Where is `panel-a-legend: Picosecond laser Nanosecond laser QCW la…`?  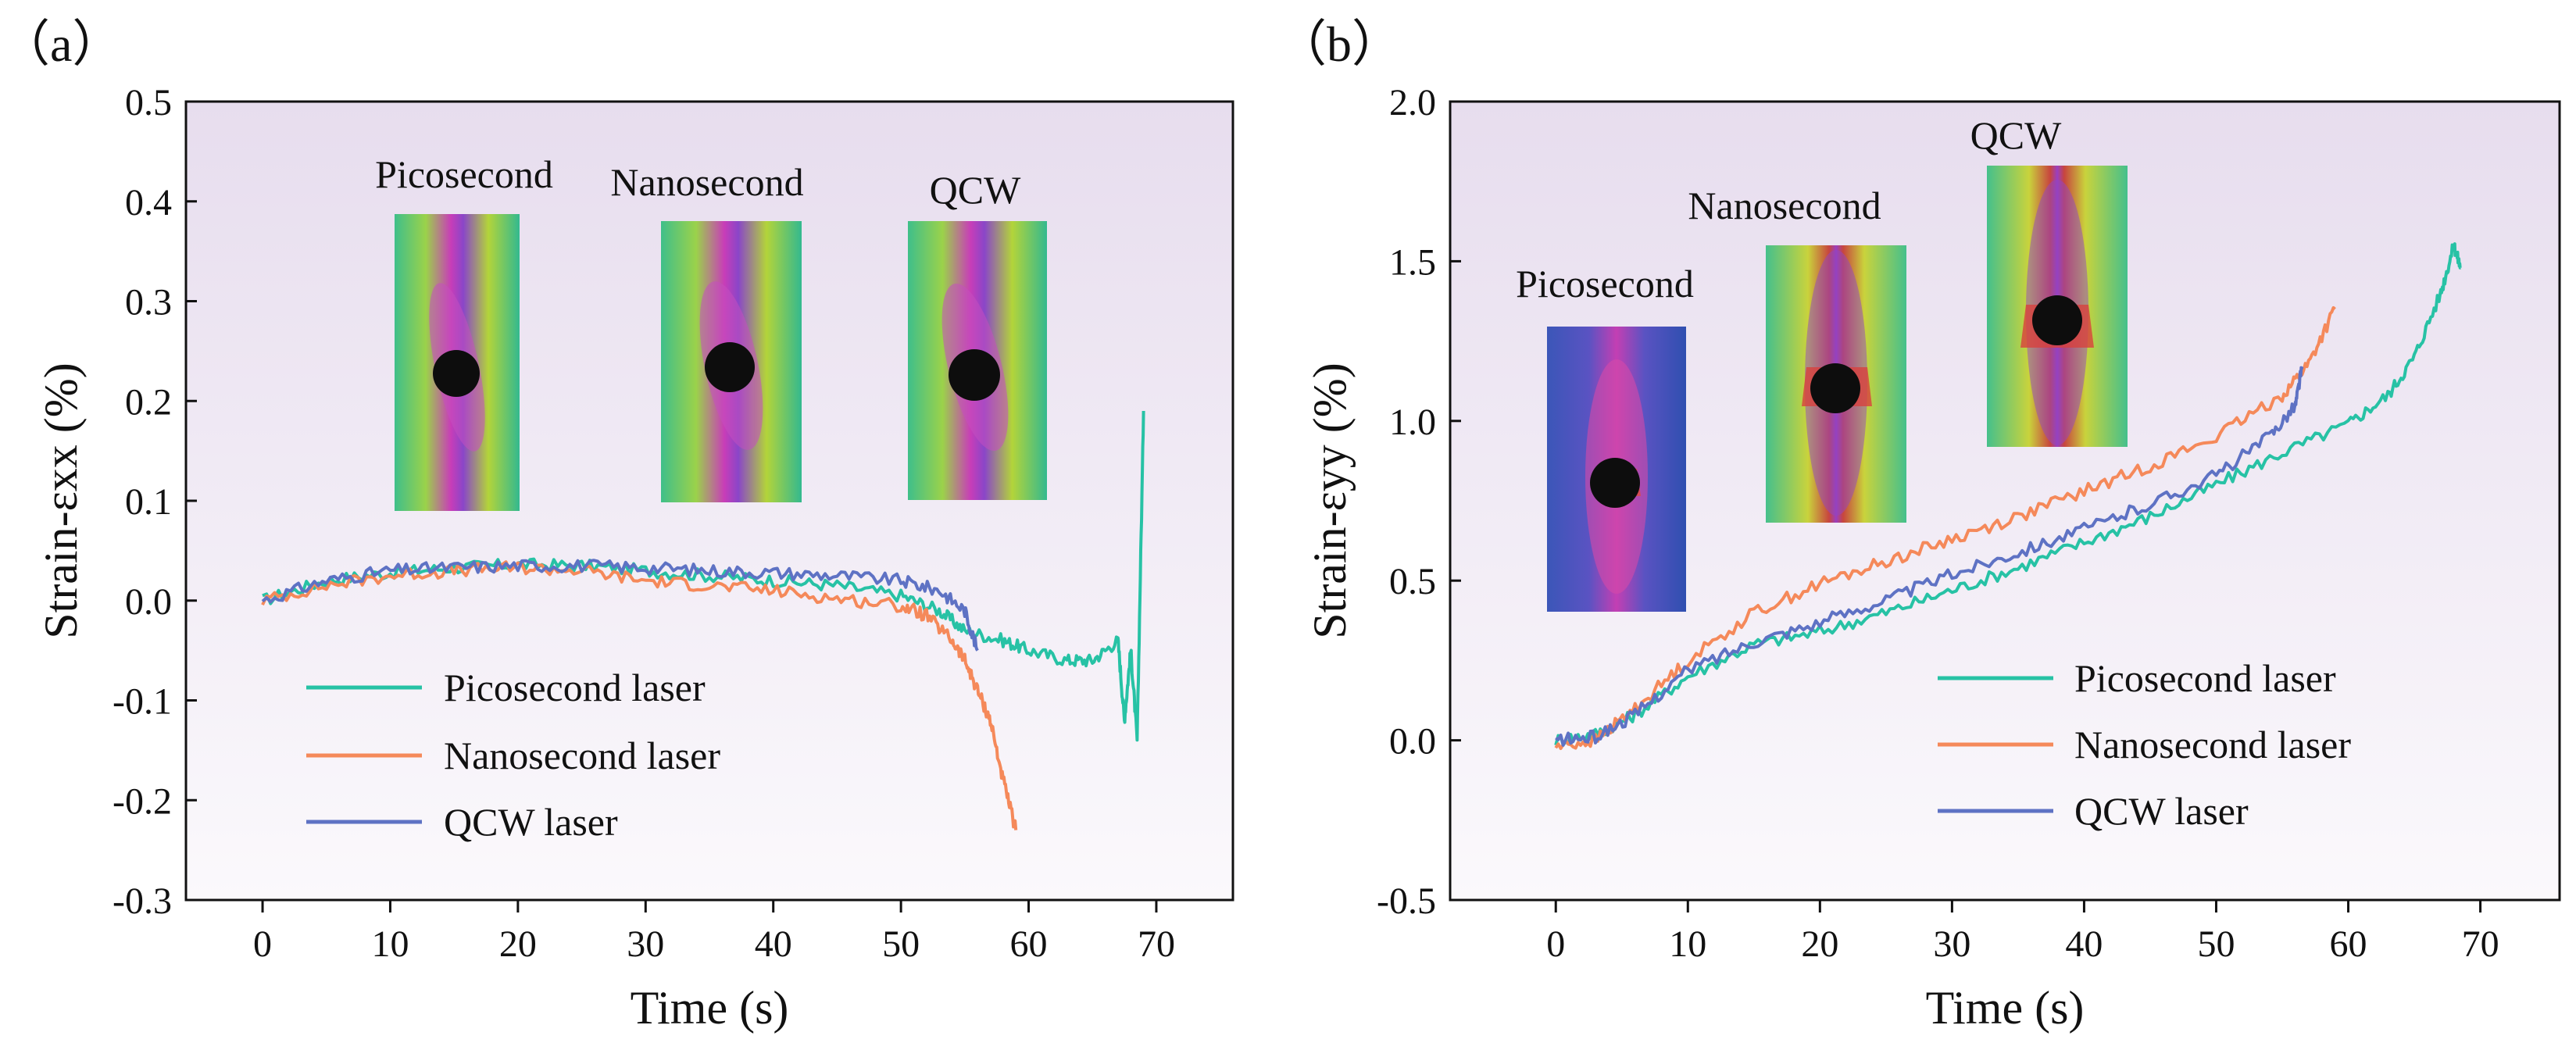
panel-a-legend: Picosecond laser Nanosecond laser QCW la… is located at coordinates (513, 755).